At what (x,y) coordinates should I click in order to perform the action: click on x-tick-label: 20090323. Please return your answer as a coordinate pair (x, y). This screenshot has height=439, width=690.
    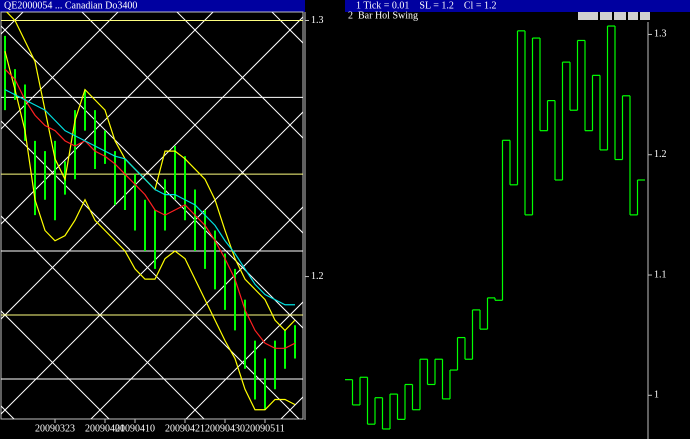
    Looking at the image, I should click on (55, 428).